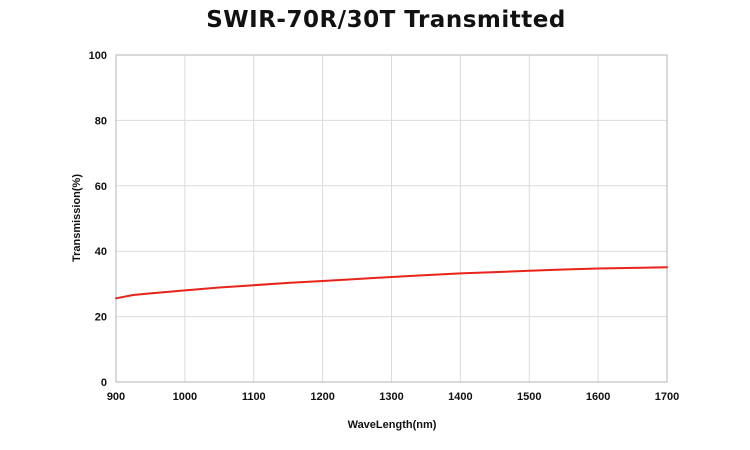 This screenshot has height=450, width=750. Describe the element at coordinates (529, 397) in the screenshot. I see `x-tick-label: 1500` at that location.